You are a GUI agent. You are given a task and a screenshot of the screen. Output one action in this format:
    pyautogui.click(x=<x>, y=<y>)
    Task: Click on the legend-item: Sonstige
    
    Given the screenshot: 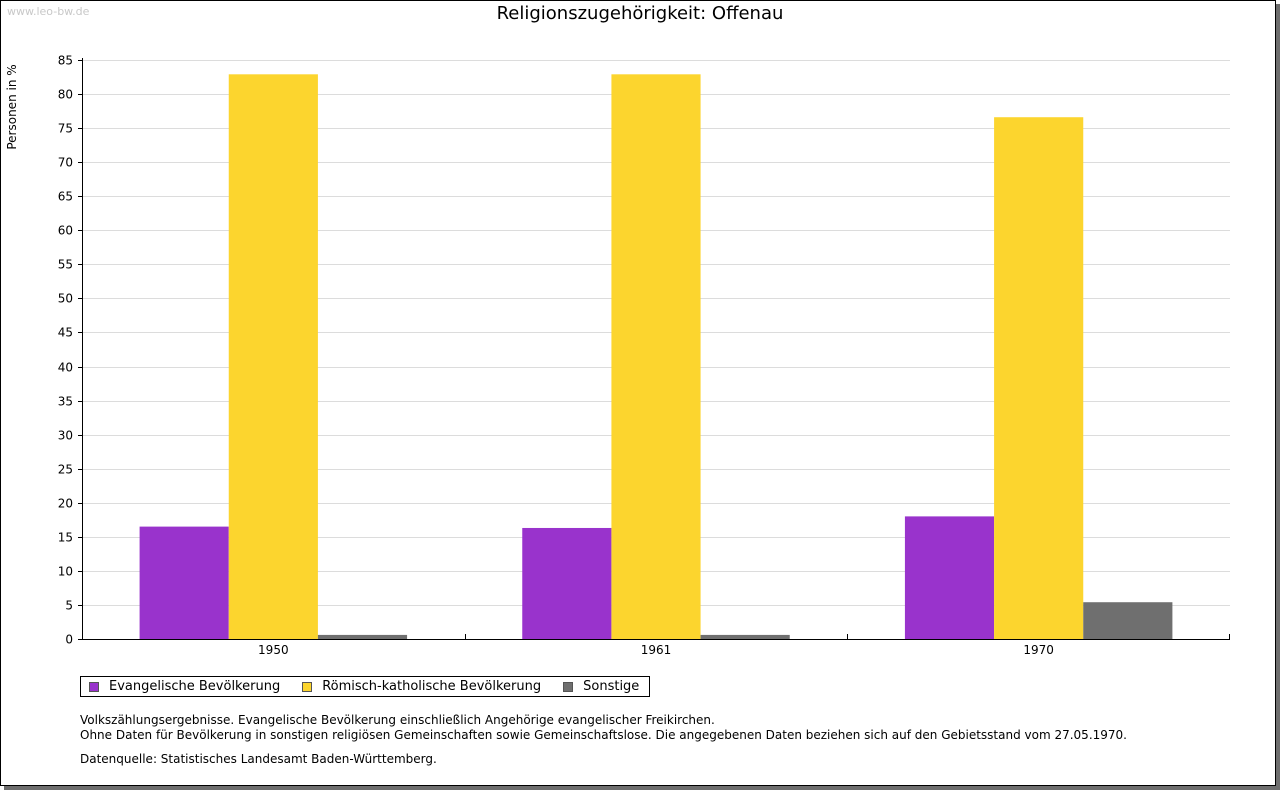 What is the action you would take?
    pyautogui.click(x=601, y=686)
    